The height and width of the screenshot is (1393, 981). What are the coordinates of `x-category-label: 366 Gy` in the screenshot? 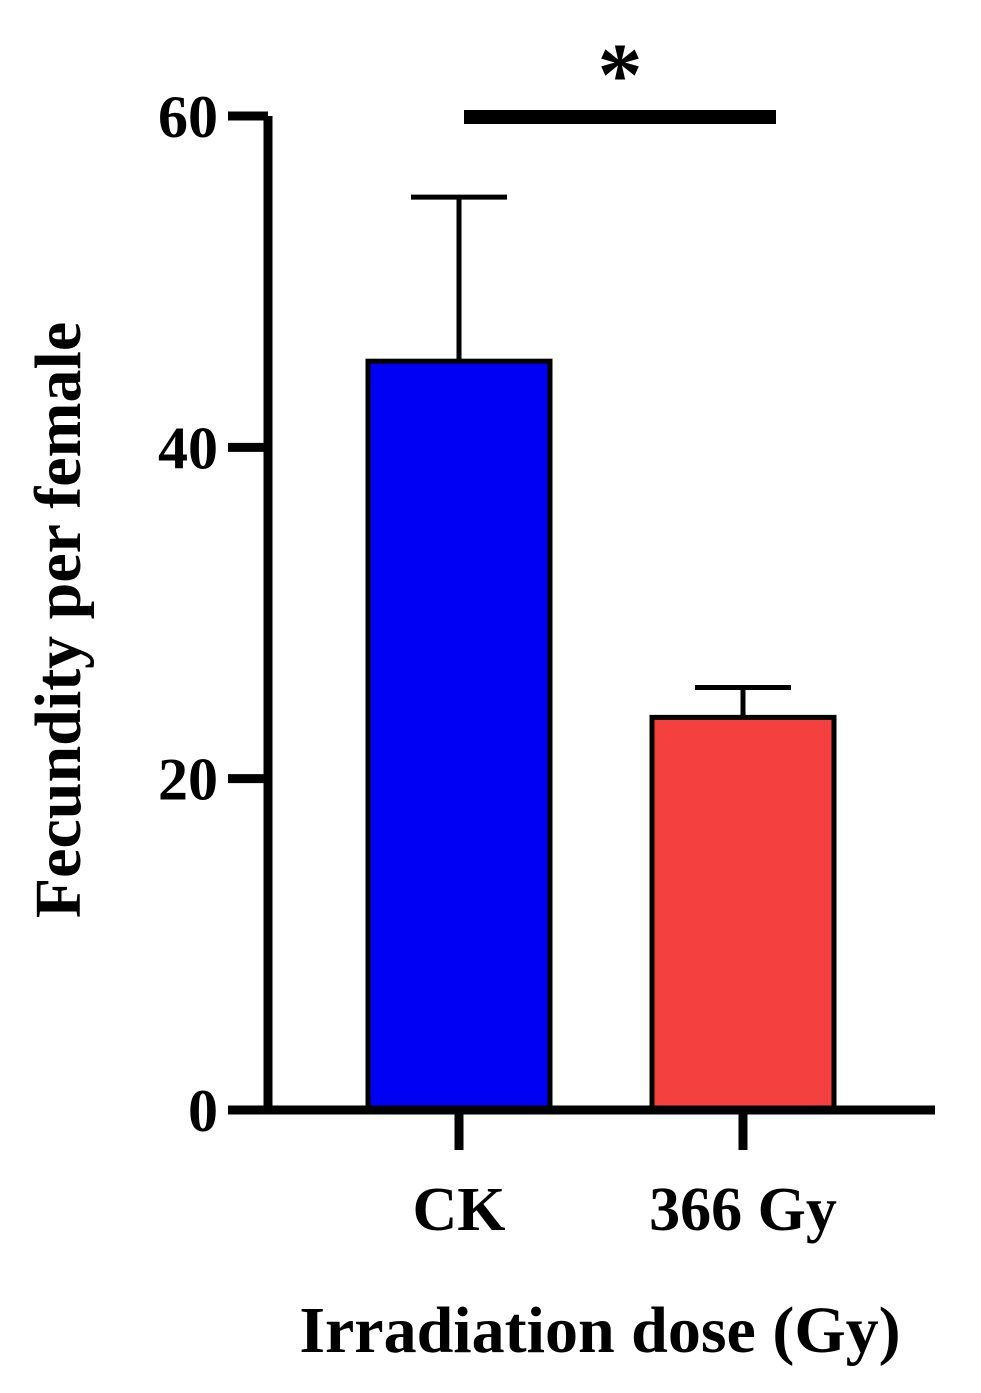 It's located at (743, 1210).